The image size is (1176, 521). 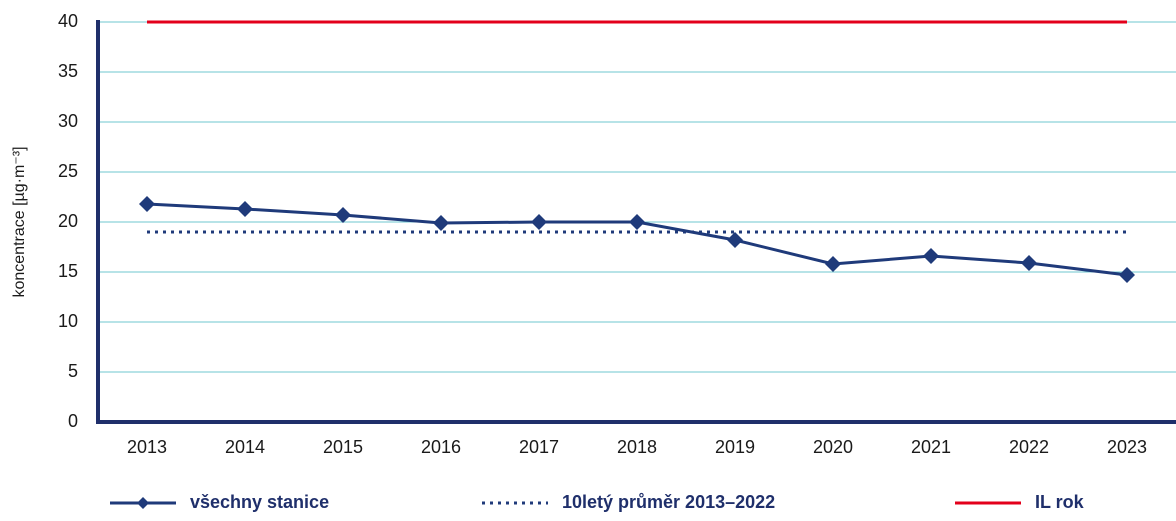 I want to click on x-tick-label: 2017, so click(x=539, y=447).